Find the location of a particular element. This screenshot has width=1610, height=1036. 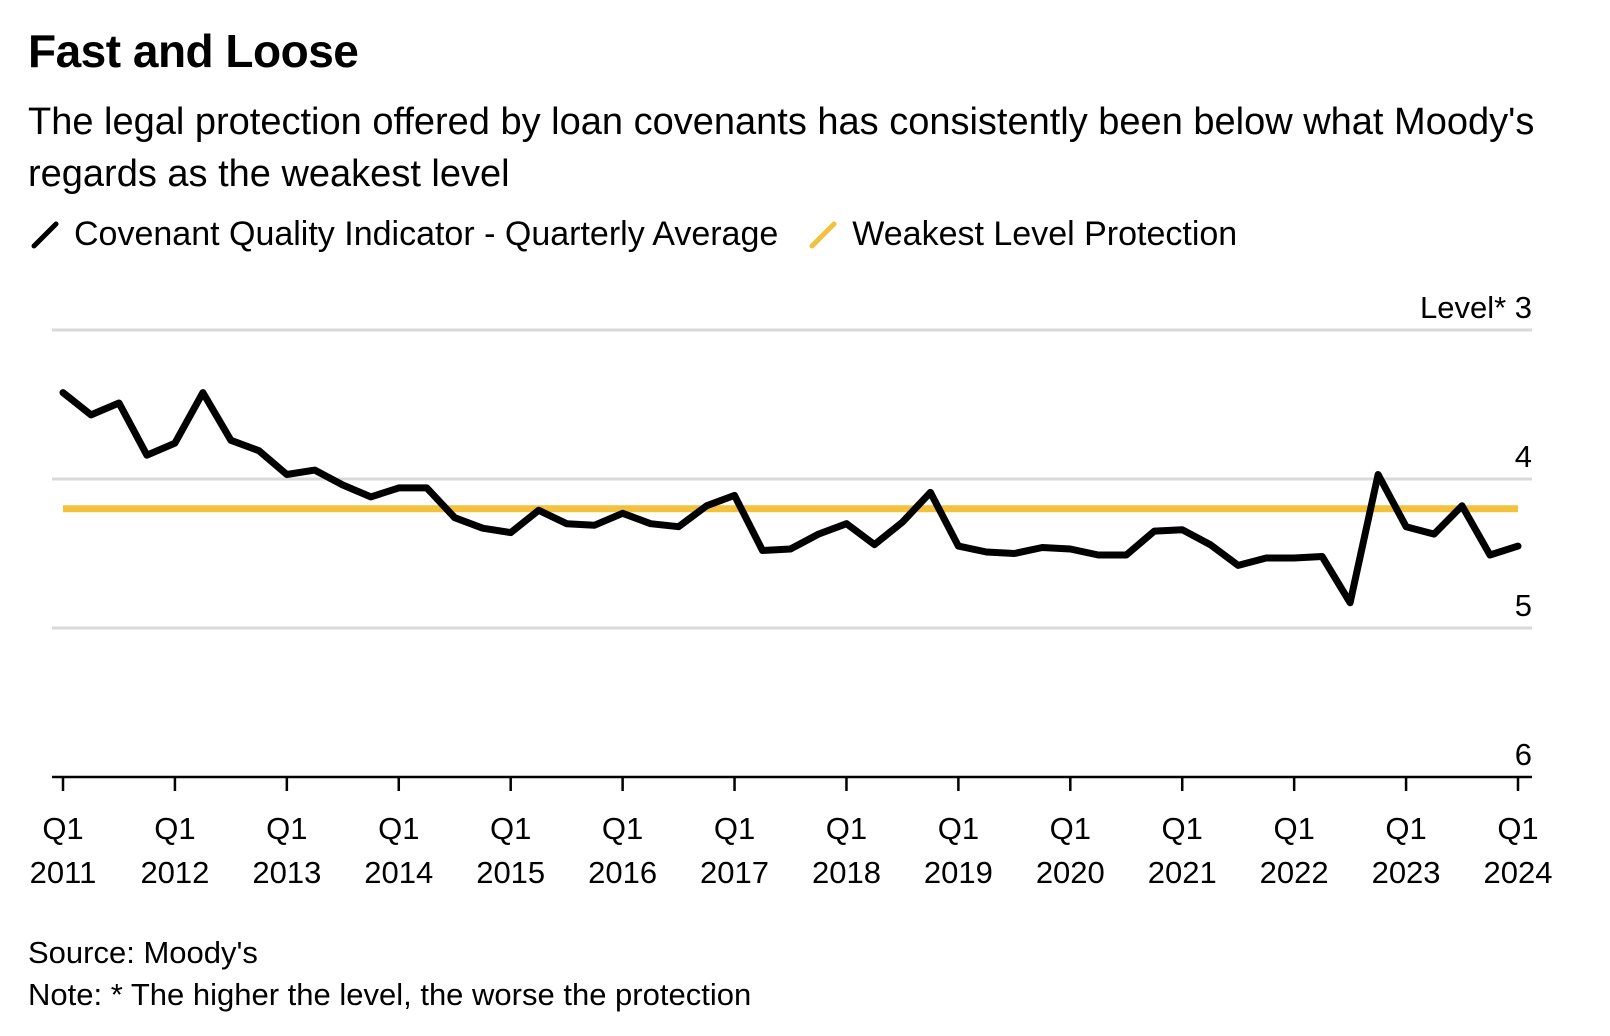

x-tick-label-year-2017: 2017 is located at coordinates (734, 872).